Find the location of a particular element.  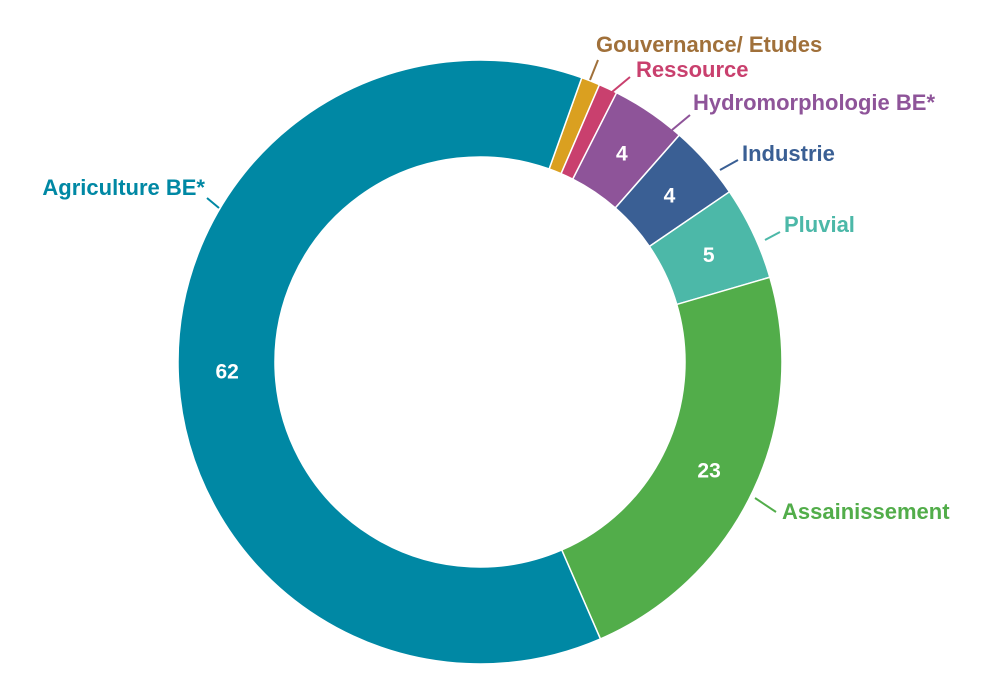

leader-line-industrie is located at coordinates (729, 165).